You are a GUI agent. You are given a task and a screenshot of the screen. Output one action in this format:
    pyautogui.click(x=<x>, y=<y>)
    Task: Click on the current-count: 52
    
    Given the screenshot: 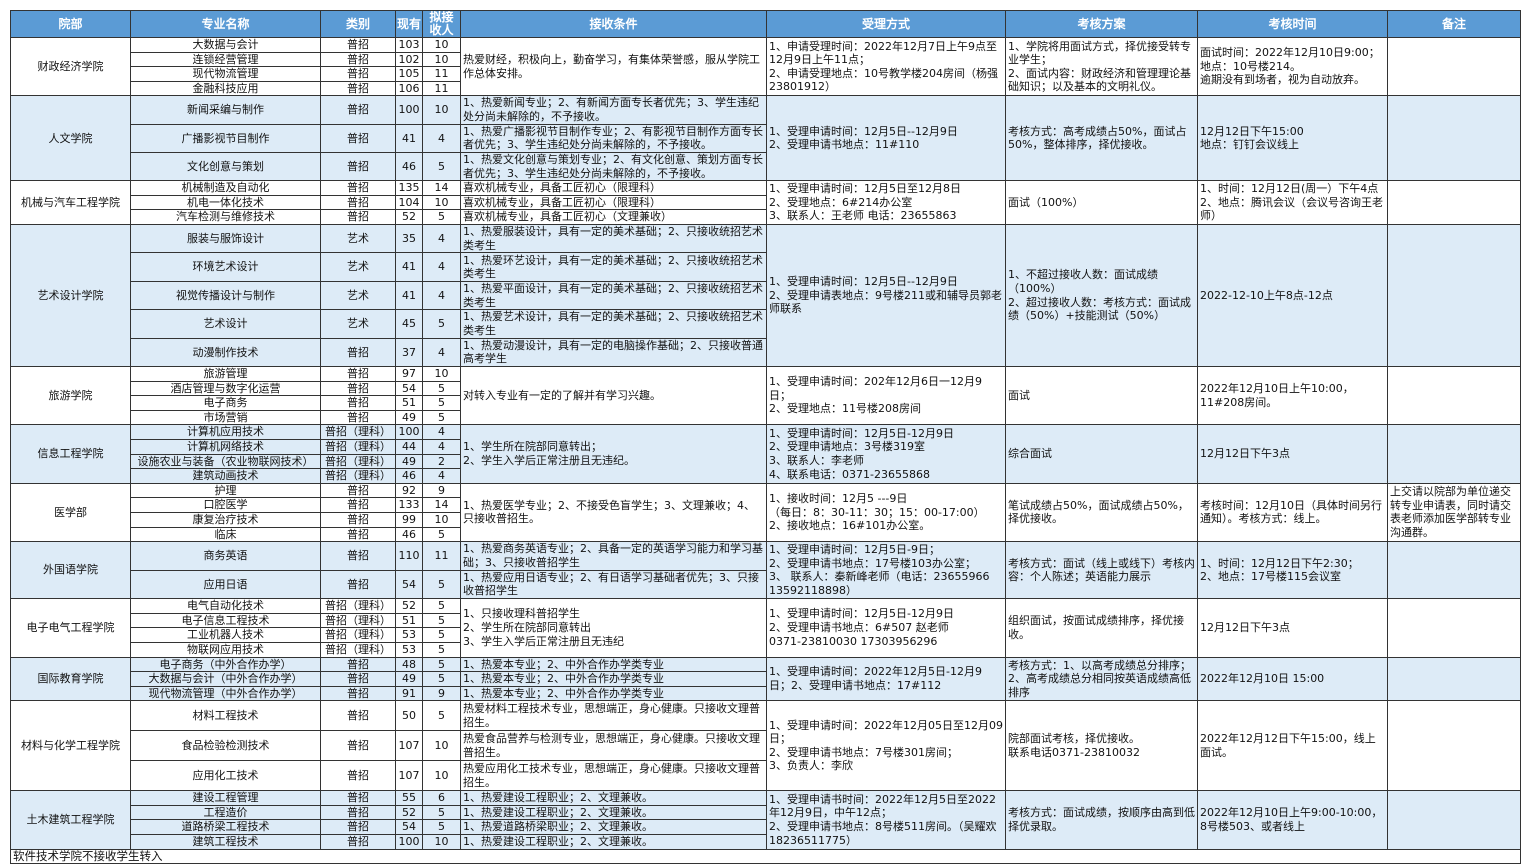 What is the action you would take?
    pyautogui.click(x=409, y=217)
    